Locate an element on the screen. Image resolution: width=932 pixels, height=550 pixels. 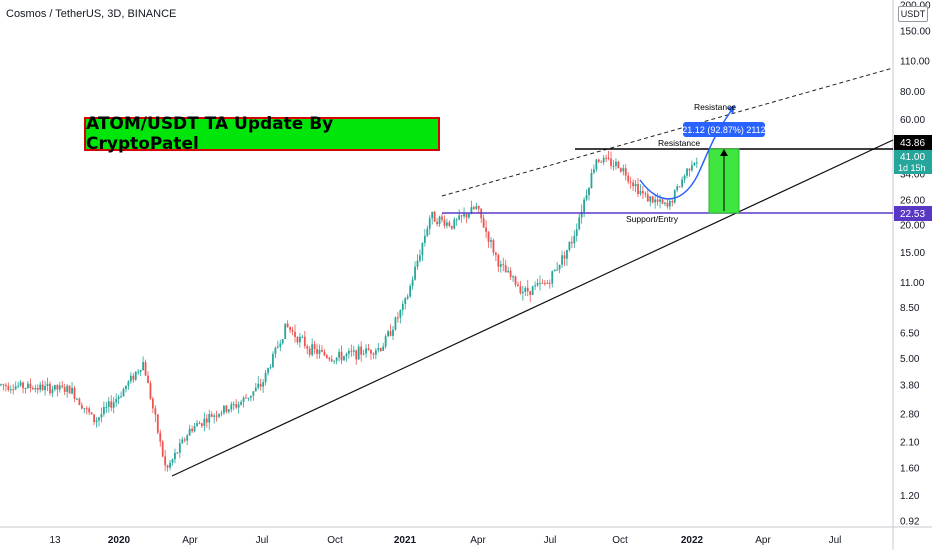
symbol-info: Cosmos / TetherUS, 3D, BINANCE is located at coordinates (91, 14).